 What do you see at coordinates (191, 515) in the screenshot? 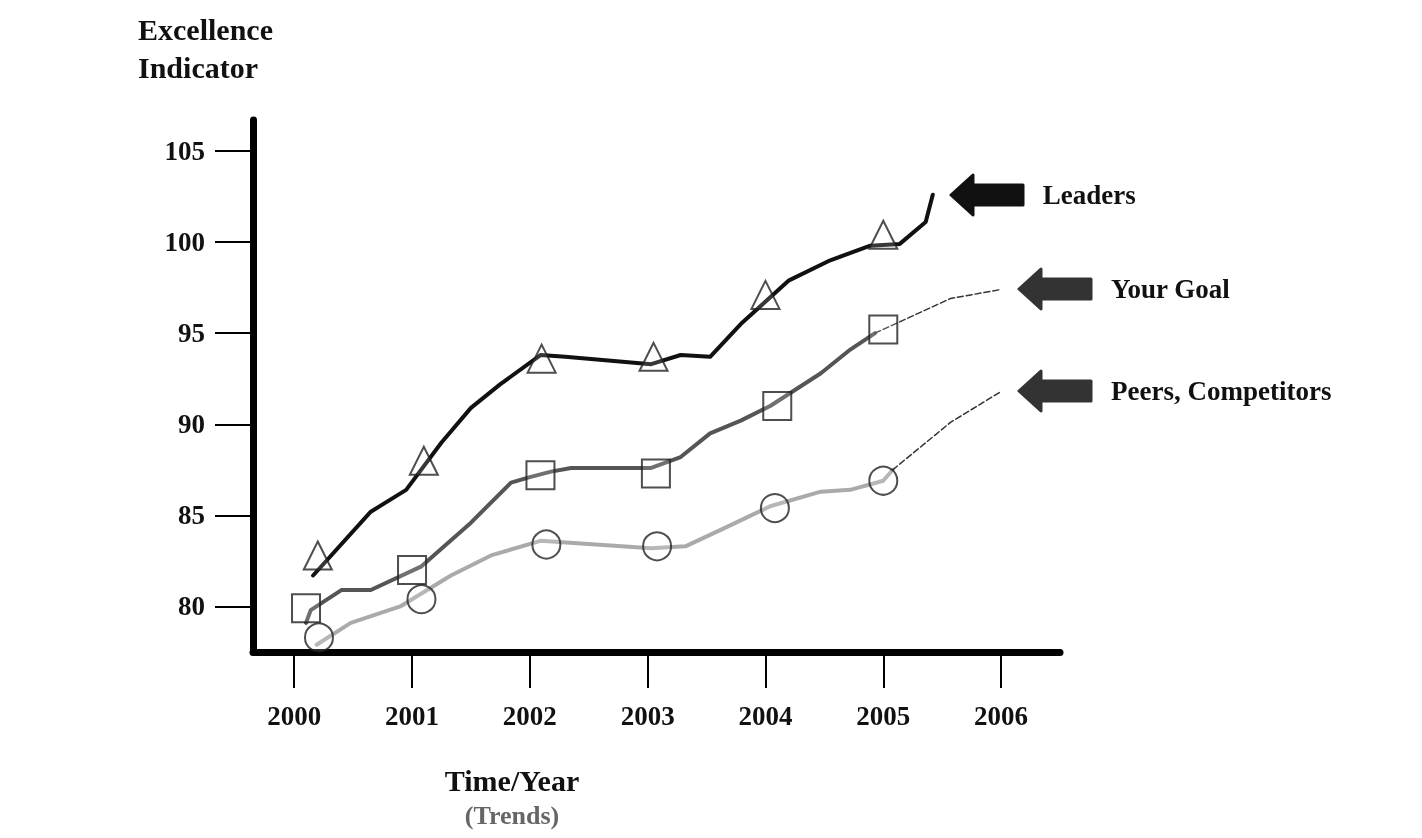
I see `y-tick-label: 85` at bounding box center [191, 515].